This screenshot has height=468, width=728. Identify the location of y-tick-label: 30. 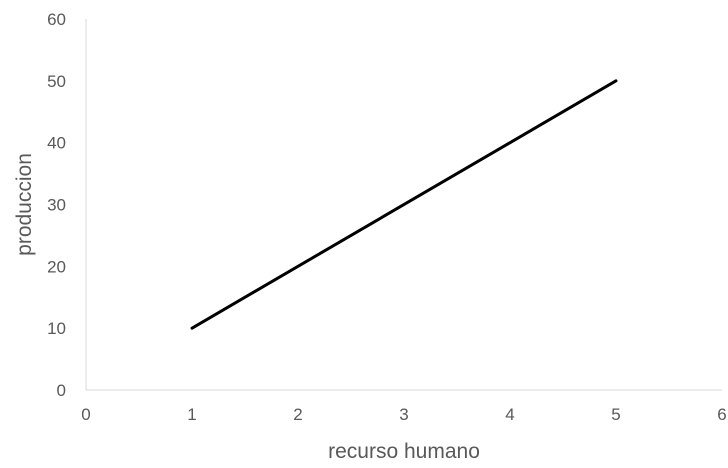
(56, 205).